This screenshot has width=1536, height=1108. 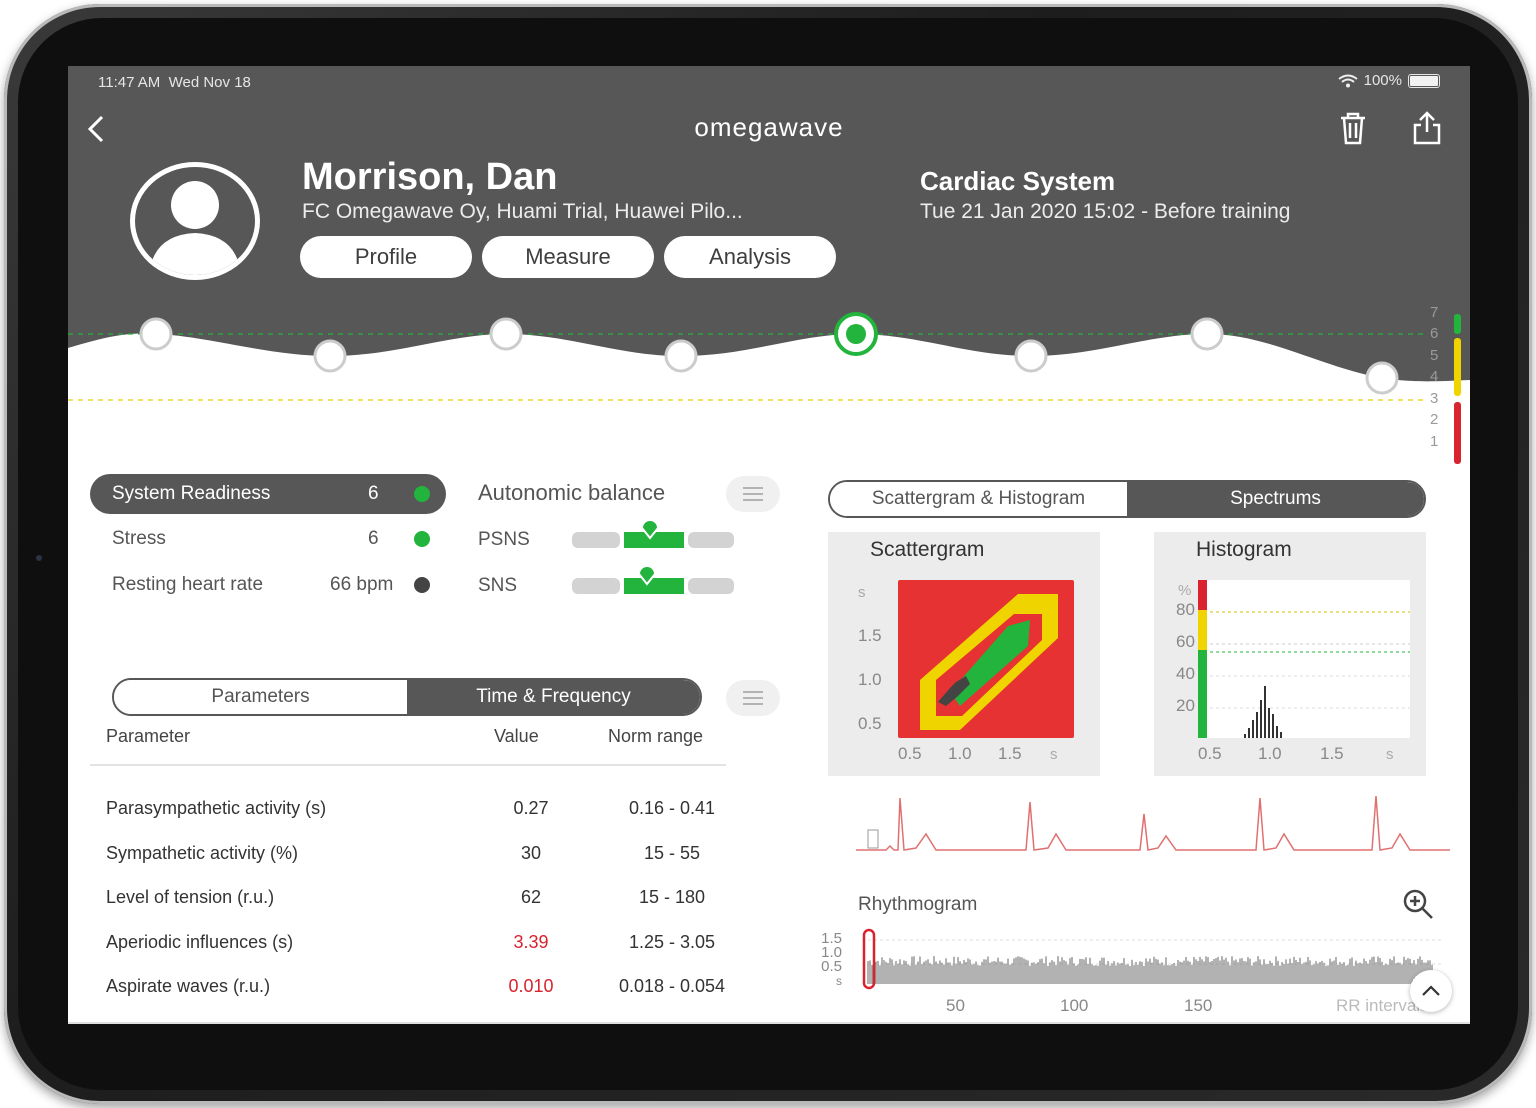 What do you see at coordinates (553, 697) in the screenshot?
I see `tab-time-frequency: Time & Frequency` at bounding box center [553, 697].